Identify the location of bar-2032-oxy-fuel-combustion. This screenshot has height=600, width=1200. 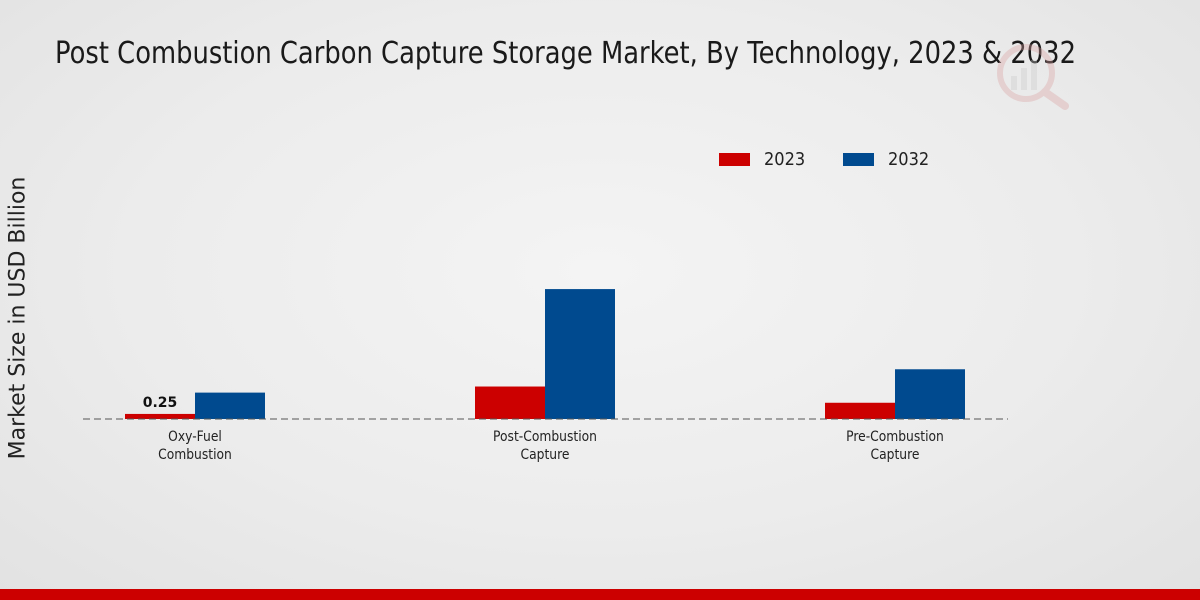
(230, 405).